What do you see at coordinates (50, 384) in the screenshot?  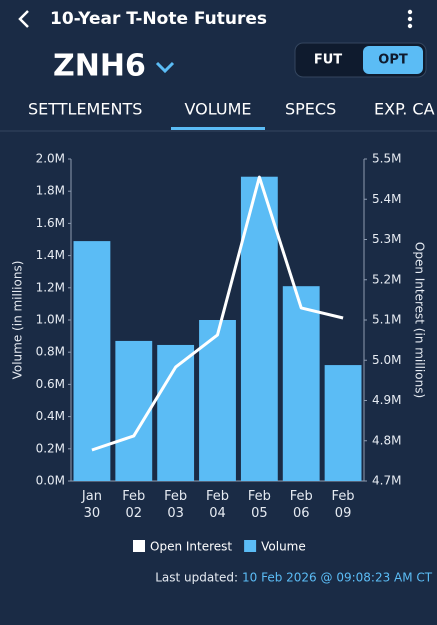 I see `y-tick-label: 0.6M` at bounding box center [50, 384].